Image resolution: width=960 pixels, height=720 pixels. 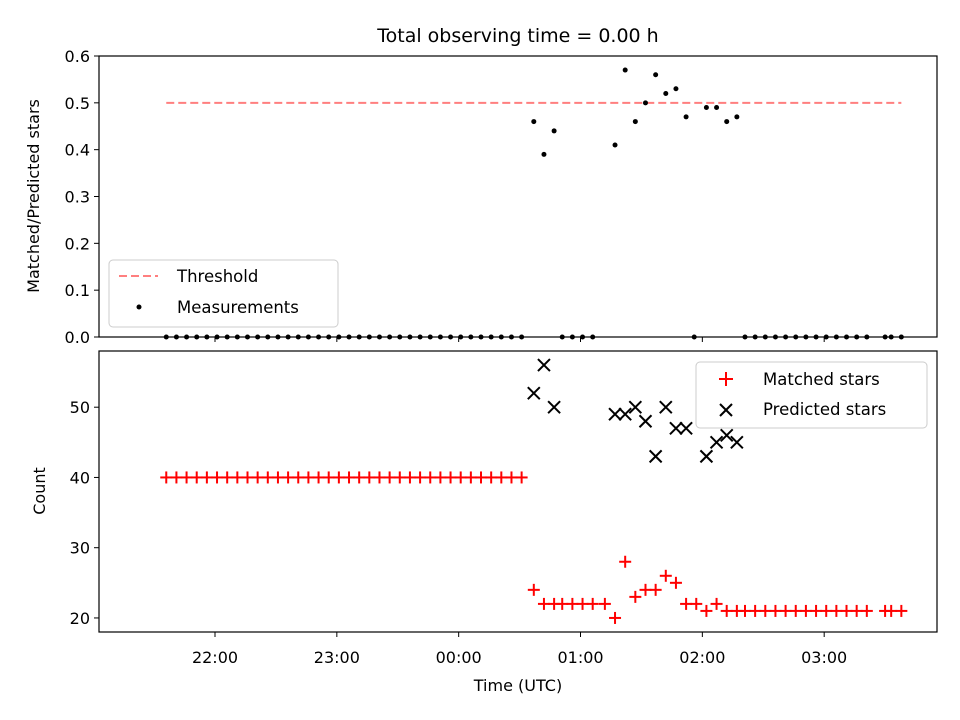 What do you see at coordinates (223, 293) in the screenshot?
I see `ratio-legend-box` at bounding box center [223, 293].